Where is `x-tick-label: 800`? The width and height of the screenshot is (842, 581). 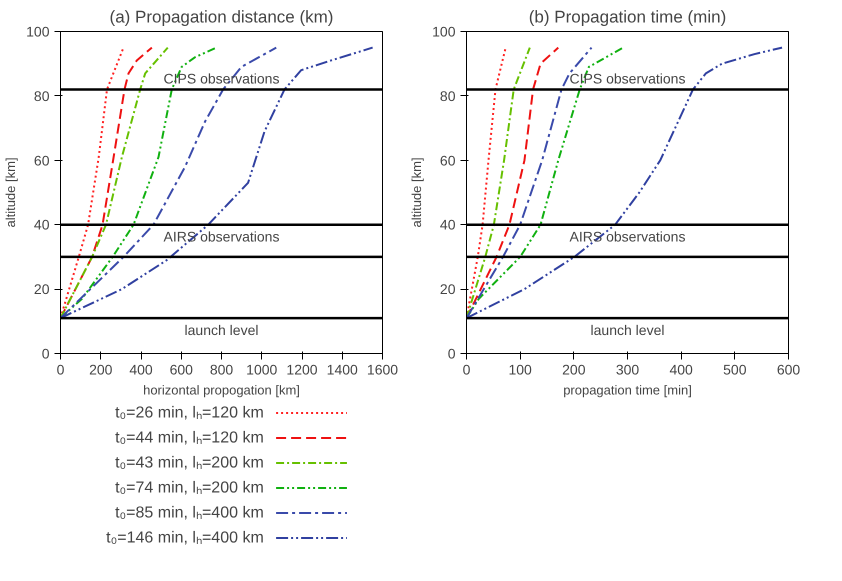 x-tick-label: 800 is located at coordinates (222, 370).